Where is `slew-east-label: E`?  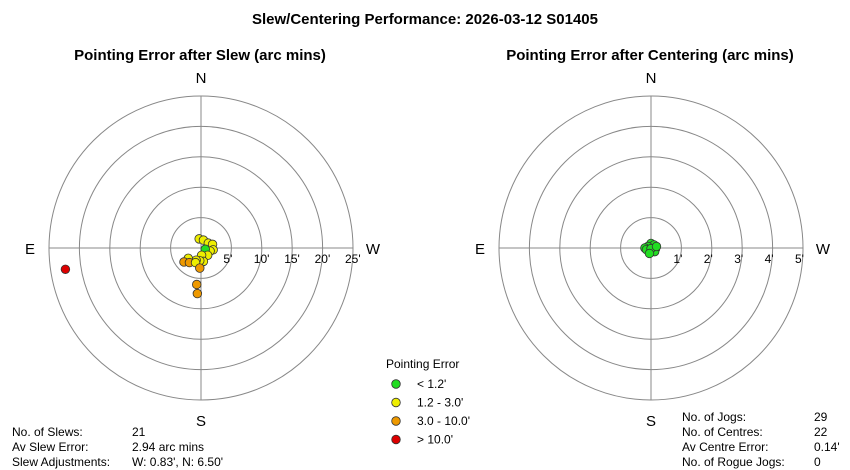 slew-east-label: E is located at coordinates (30, 249).